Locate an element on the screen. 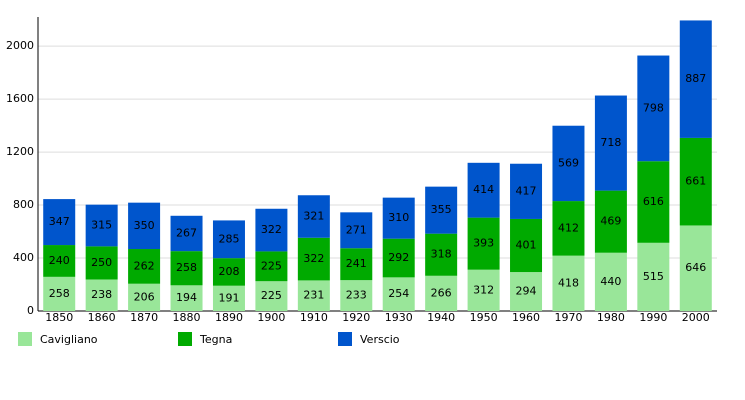 This screenshot has height=400, width=745. value-label: 798 is located at coordinates (653, 107).